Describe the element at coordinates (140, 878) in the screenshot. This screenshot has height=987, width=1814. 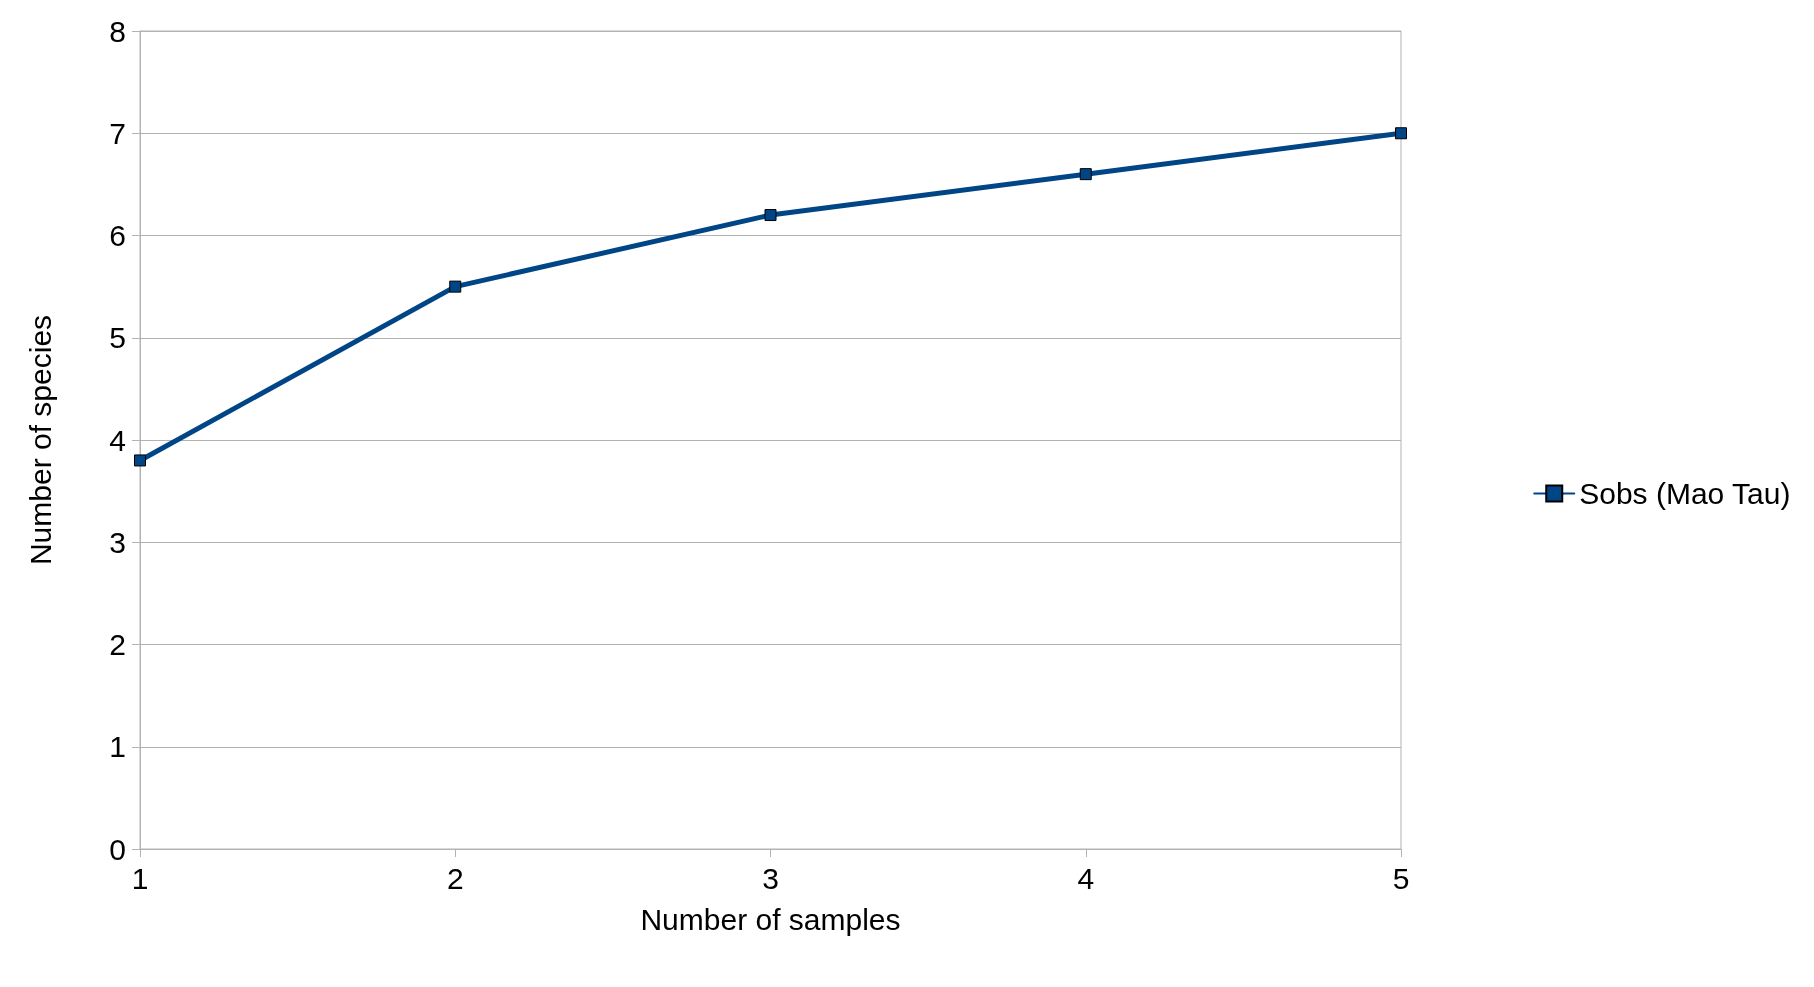
I see `x-tick-label: 1` at that location.